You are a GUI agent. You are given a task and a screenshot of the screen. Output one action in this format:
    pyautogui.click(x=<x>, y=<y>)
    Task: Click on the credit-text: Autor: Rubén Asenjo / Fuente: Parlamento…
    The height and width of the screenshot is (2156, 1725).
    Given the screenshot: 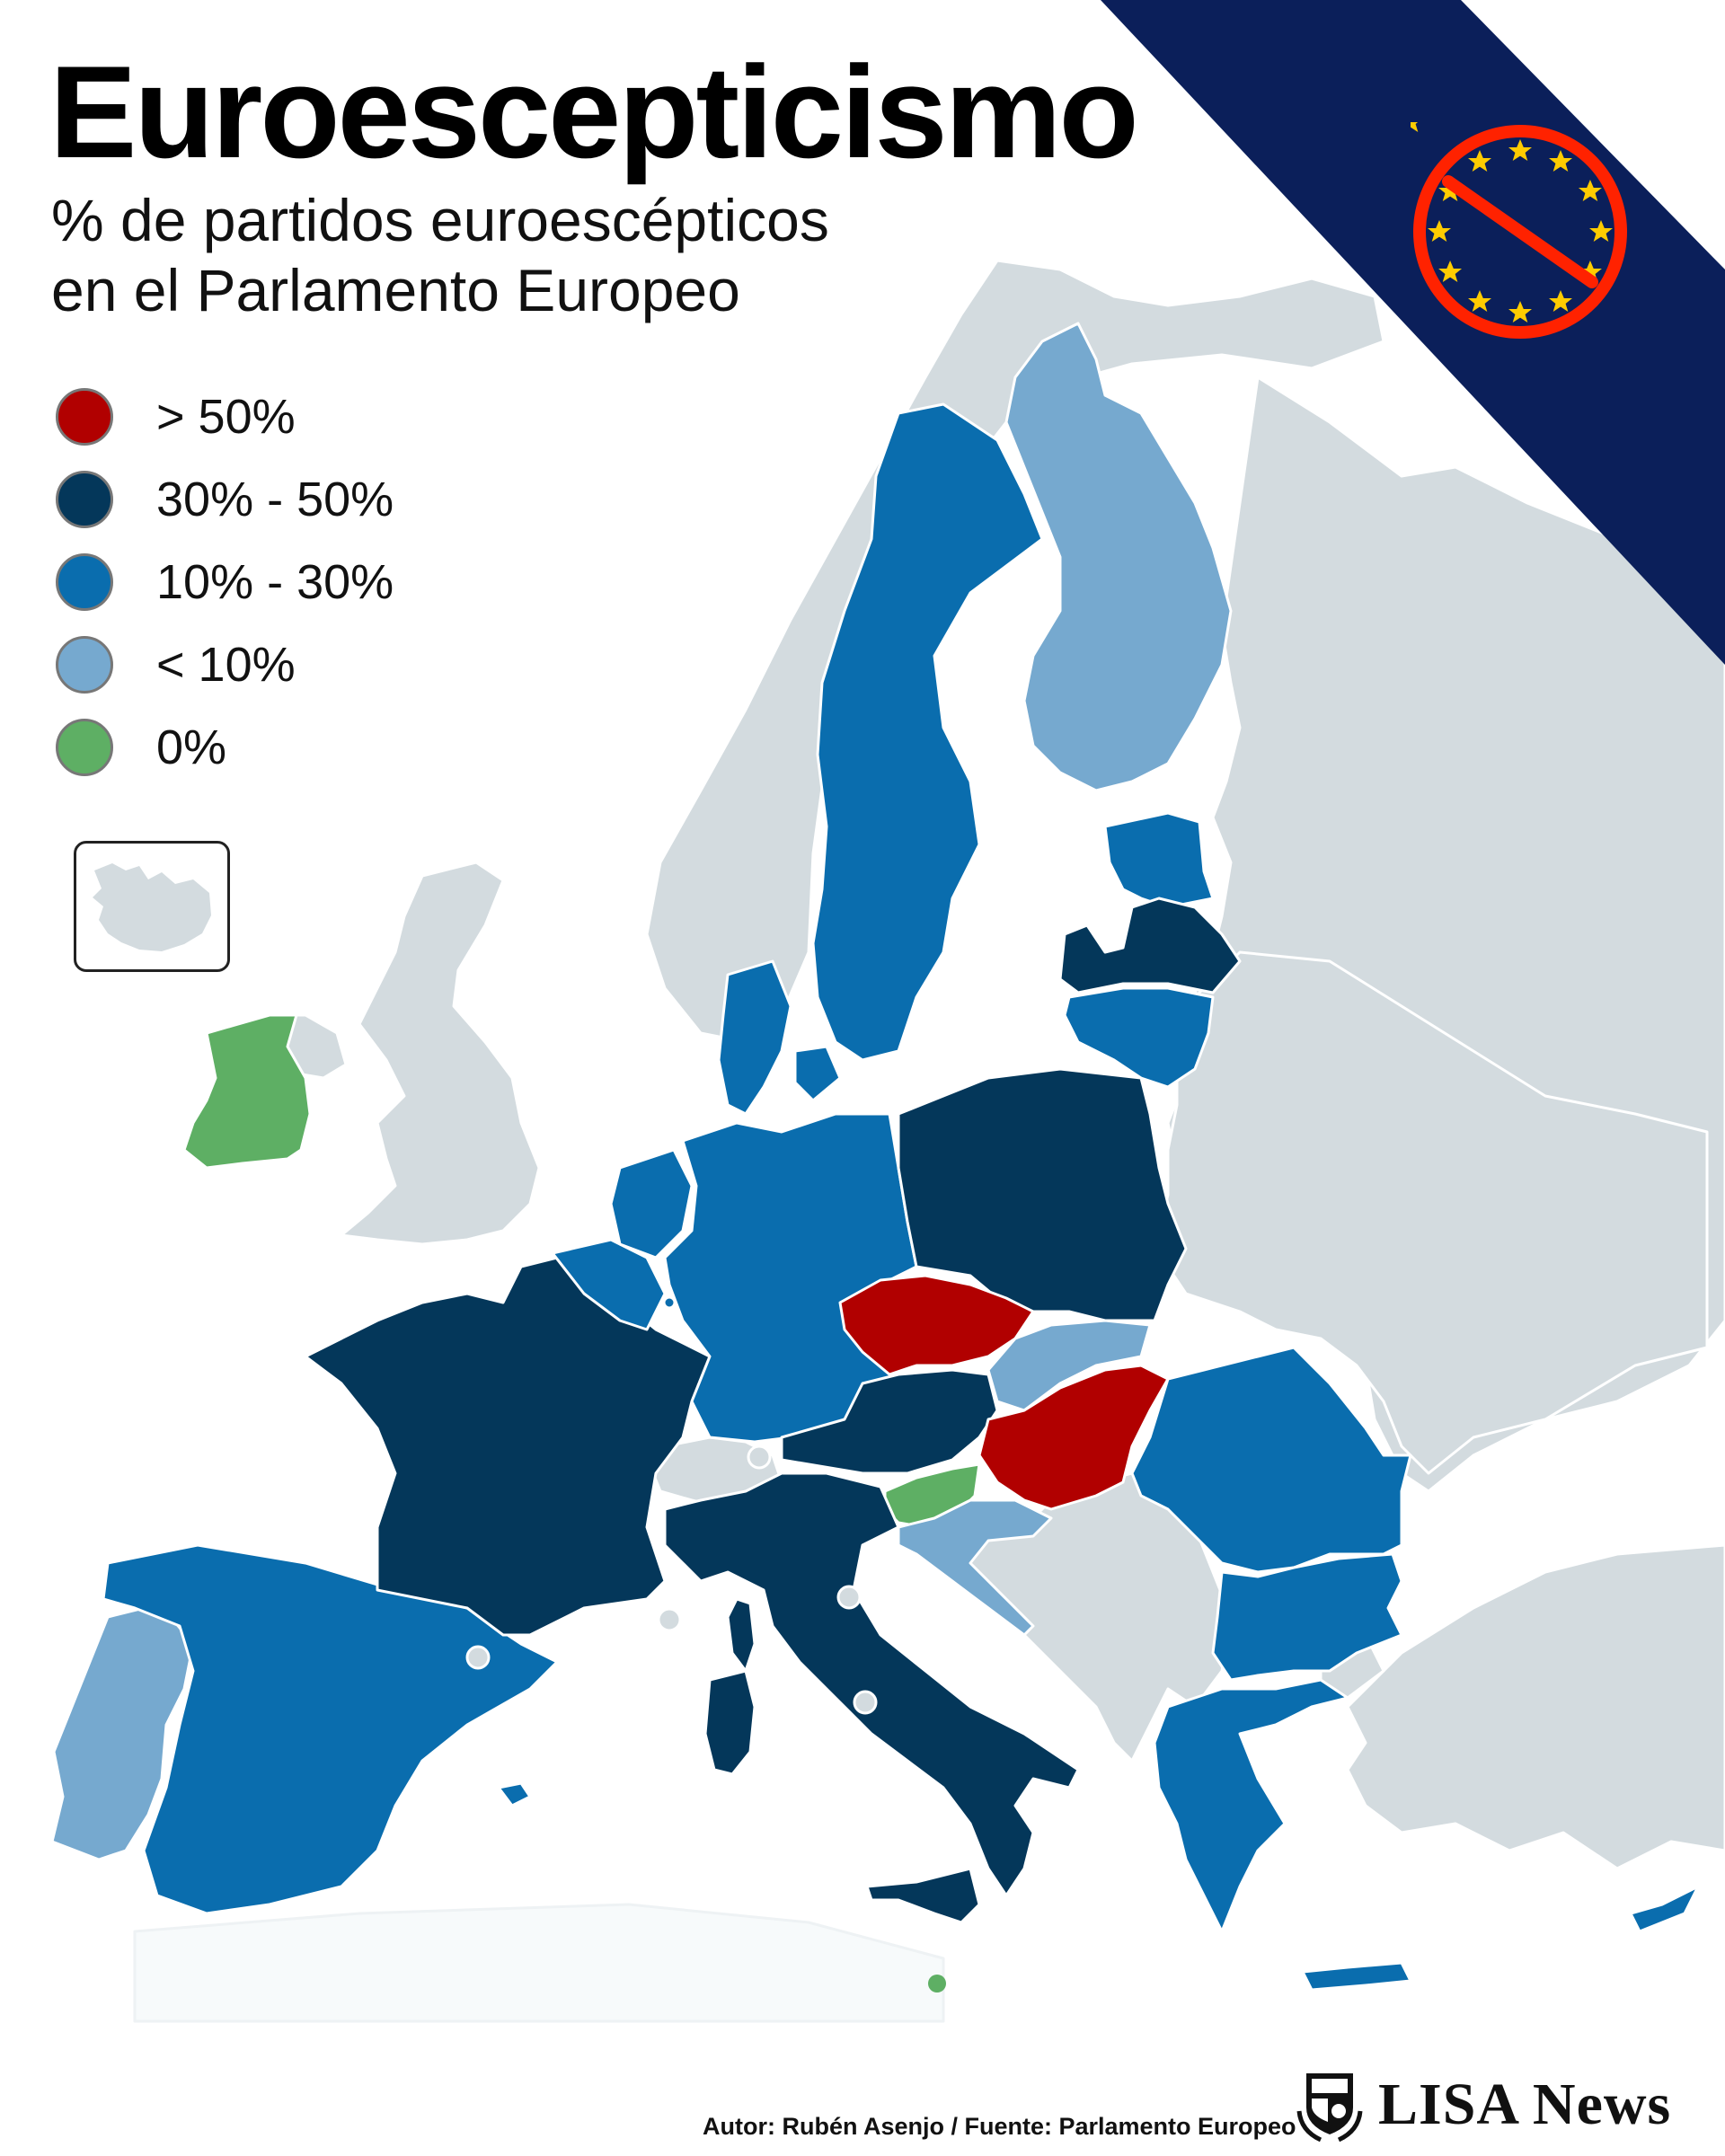 What is the action you would take?
    pyautogui.click(x=999, y=2126)
    